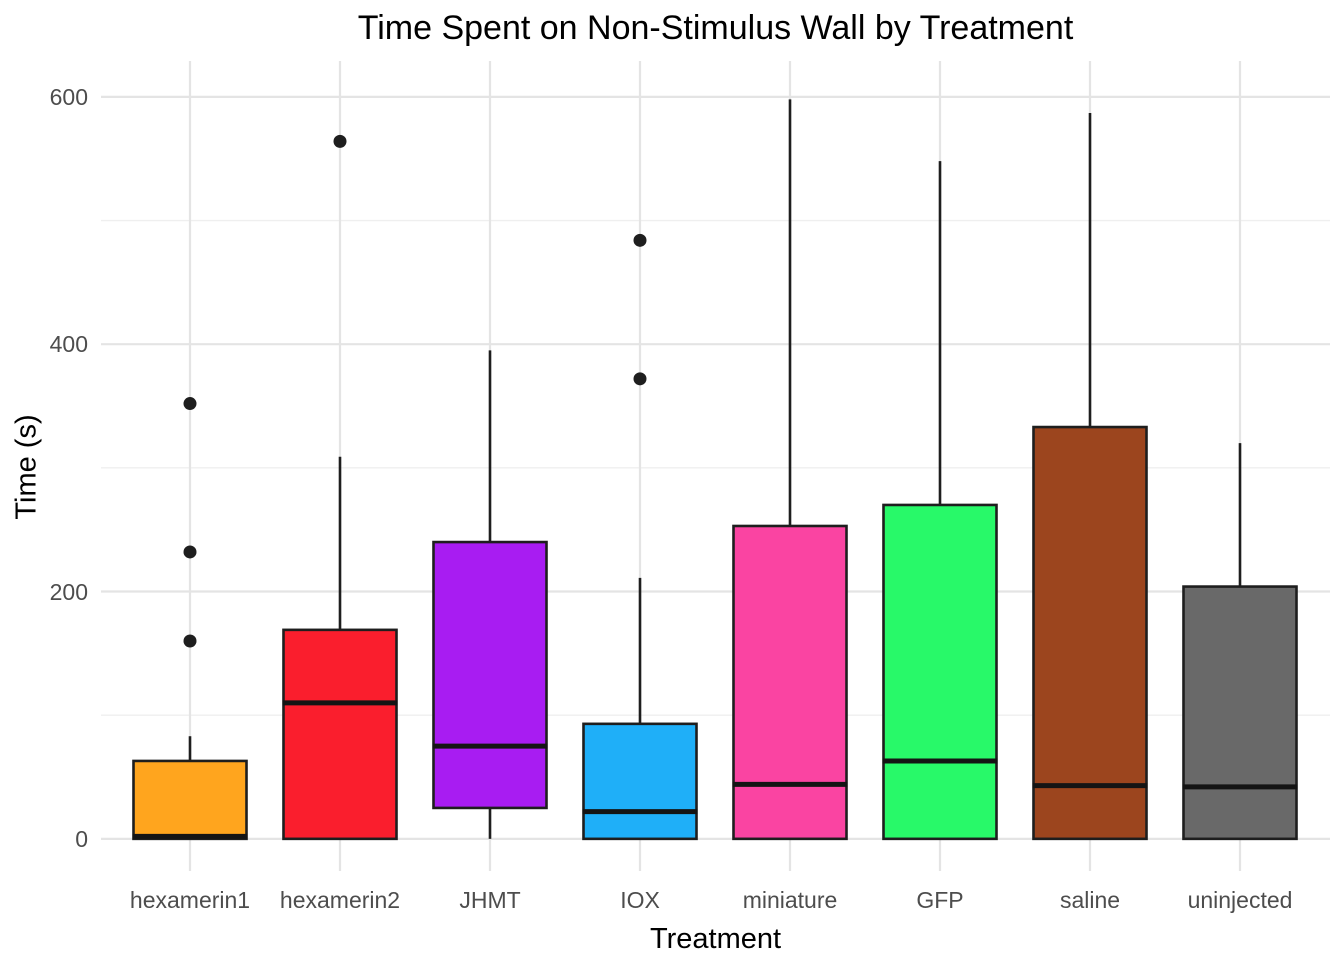 Image resolution: width=1344 pixels, height=960 pixels. I want to click on y-tick-label-400: 400, so click(68, 344).